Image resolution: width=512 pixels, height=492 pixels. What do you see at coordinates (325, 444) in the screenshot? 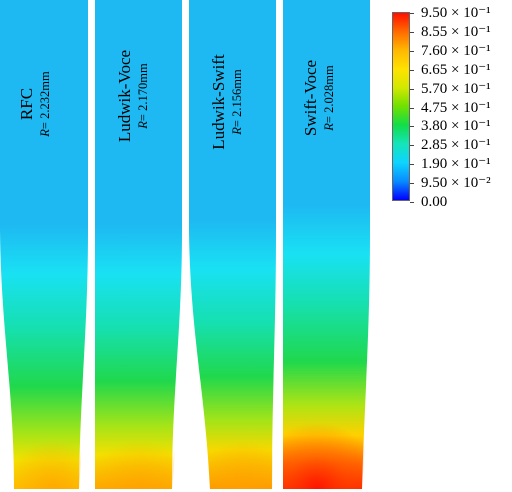
I see `specimen-swift-voce-hotspot` at bounding box center [325, 444].